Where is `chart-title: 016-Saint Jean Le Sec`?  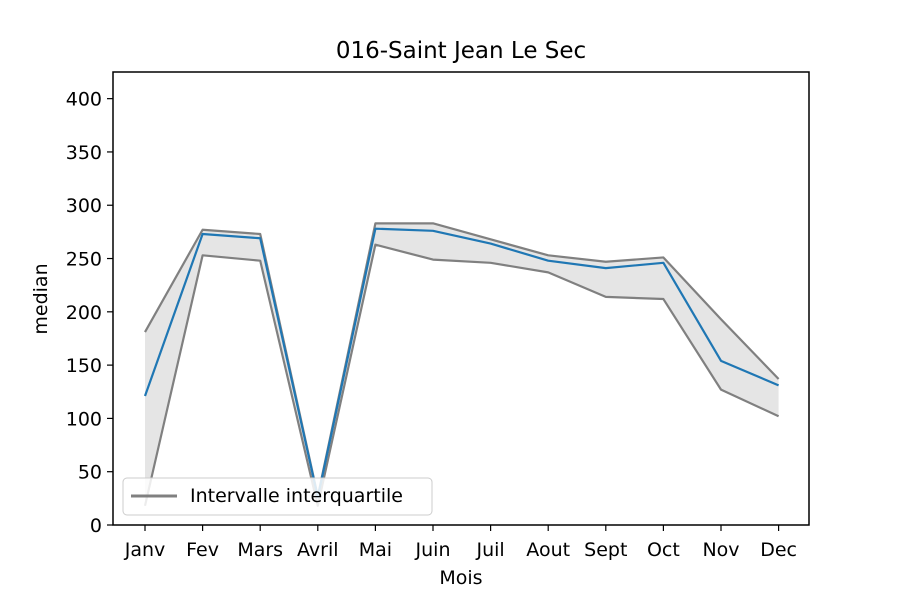
chart-title: 016-Saint Jean Le Sec is located at coordinates (461, 51).